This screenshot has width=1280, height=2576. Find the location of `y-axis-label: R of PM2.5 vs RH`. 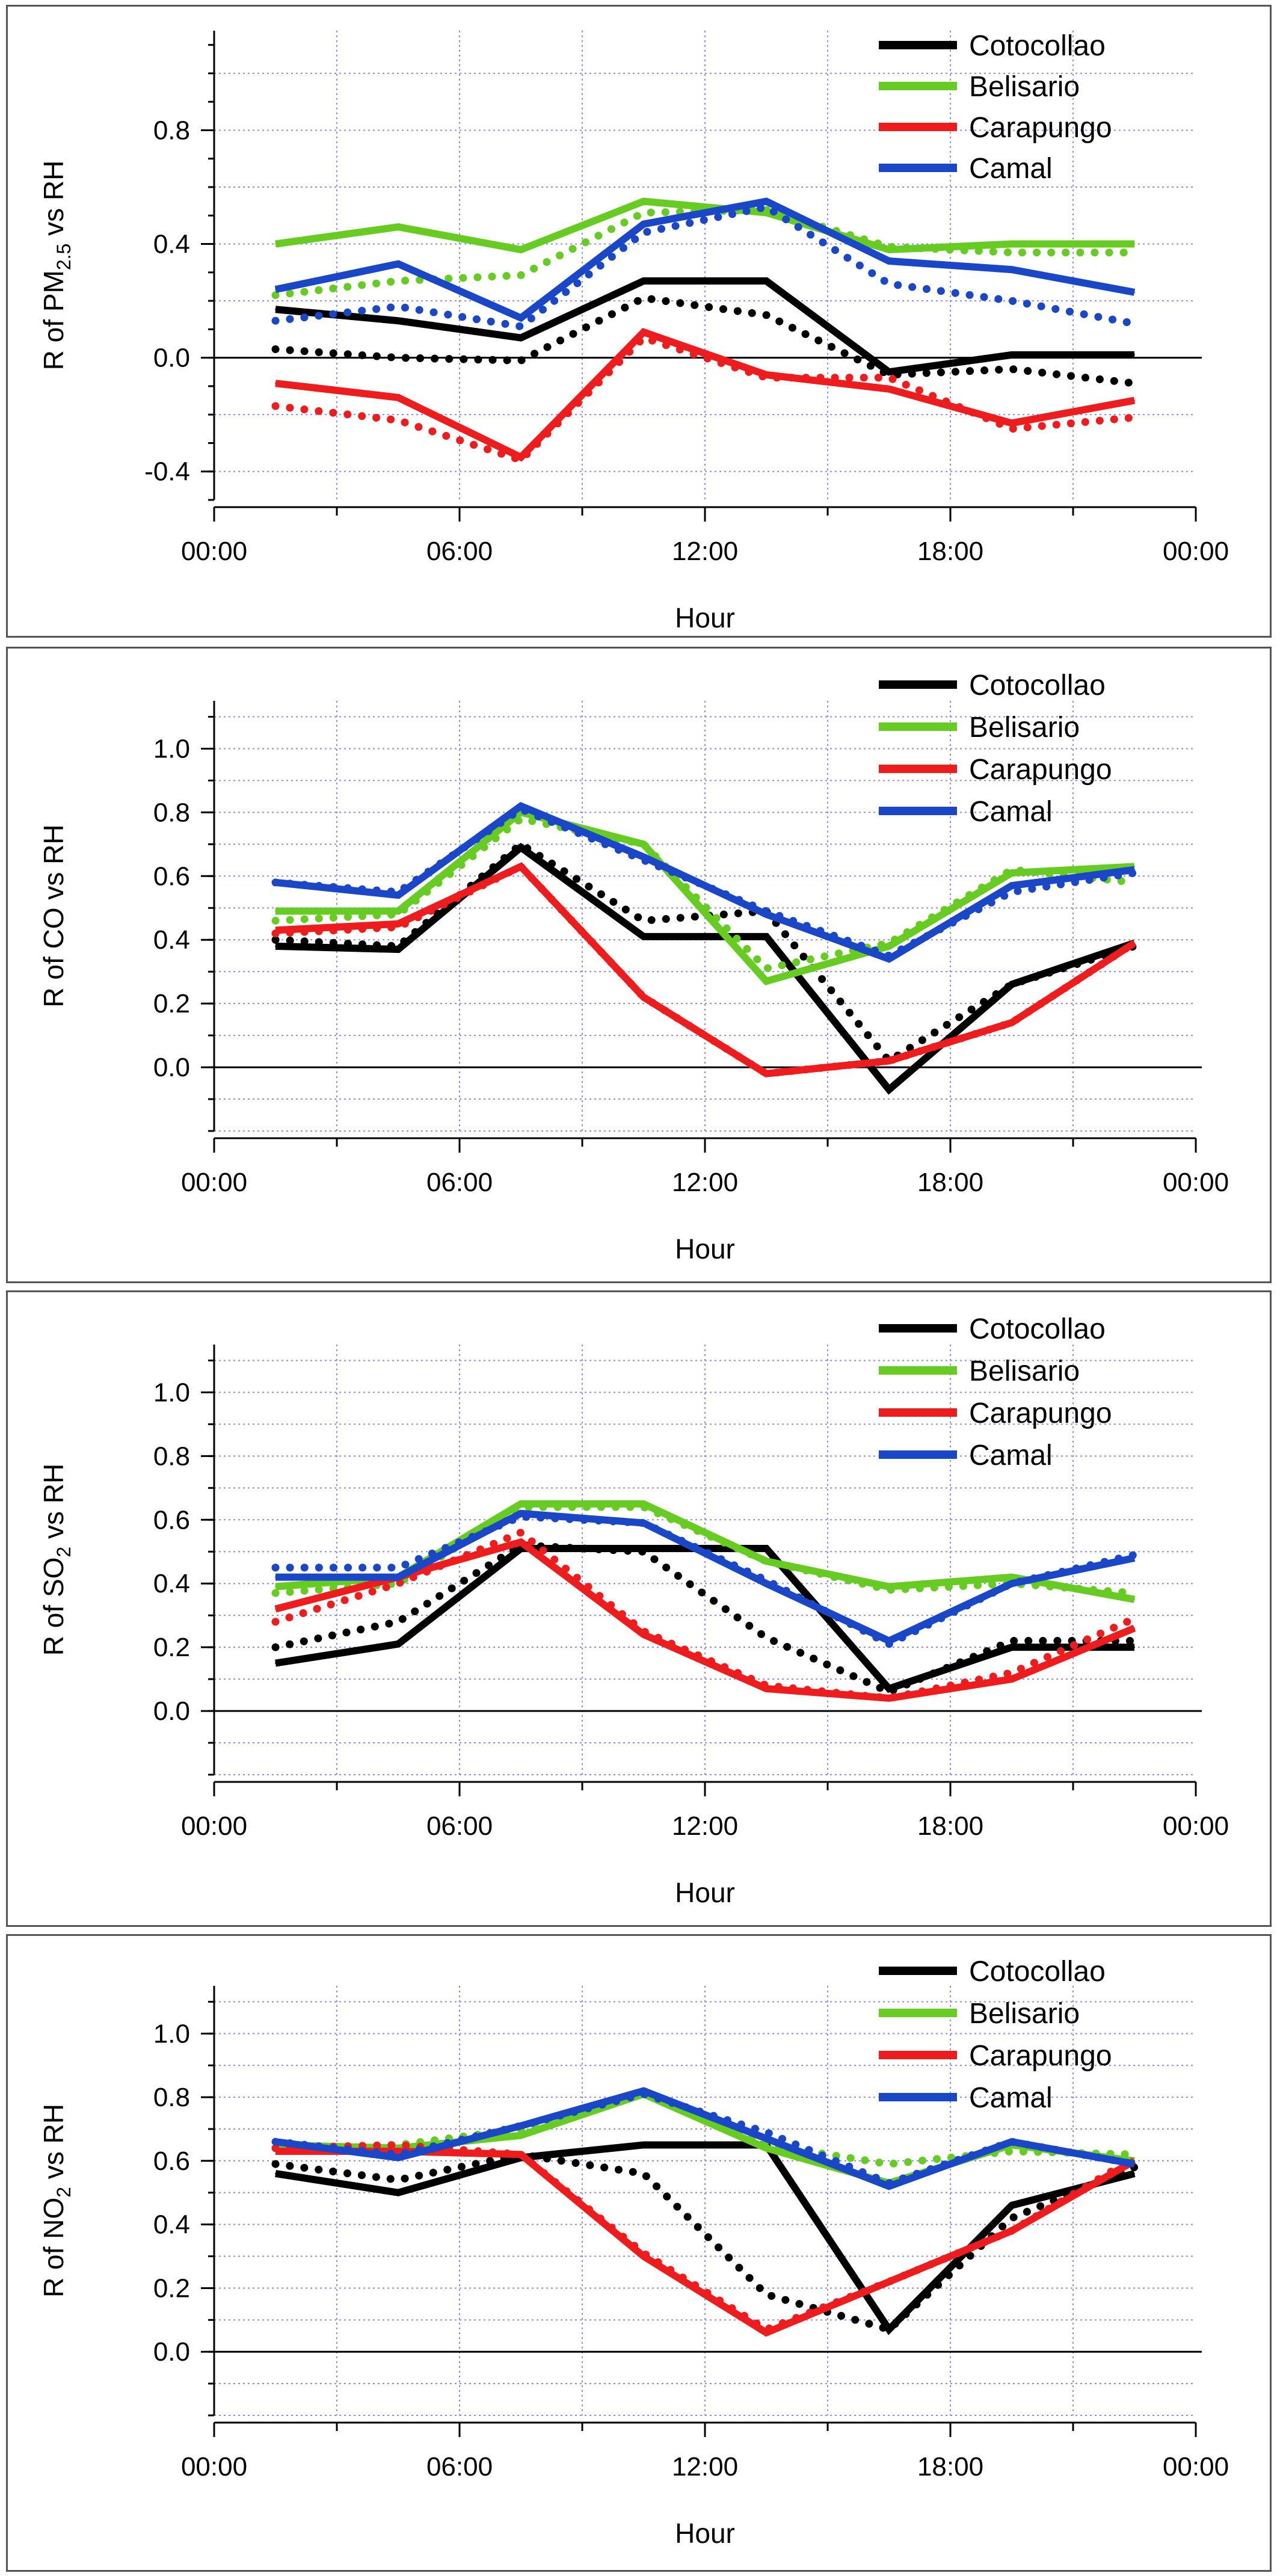

y-axis-label: R of PM2.5 vs RH is located at coordinates (56, 266).